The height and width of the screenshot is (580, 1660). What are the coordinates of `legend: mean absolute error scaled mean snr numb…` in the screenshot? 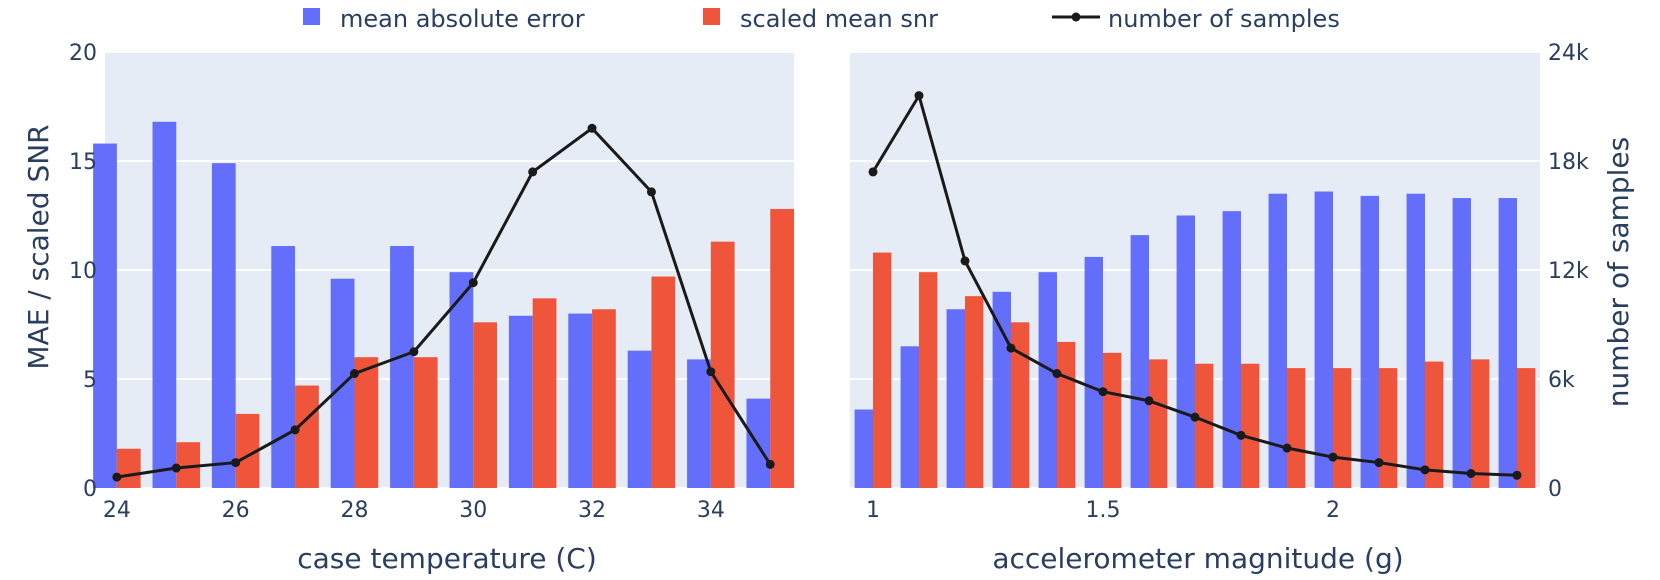 It's located at (821, 19).